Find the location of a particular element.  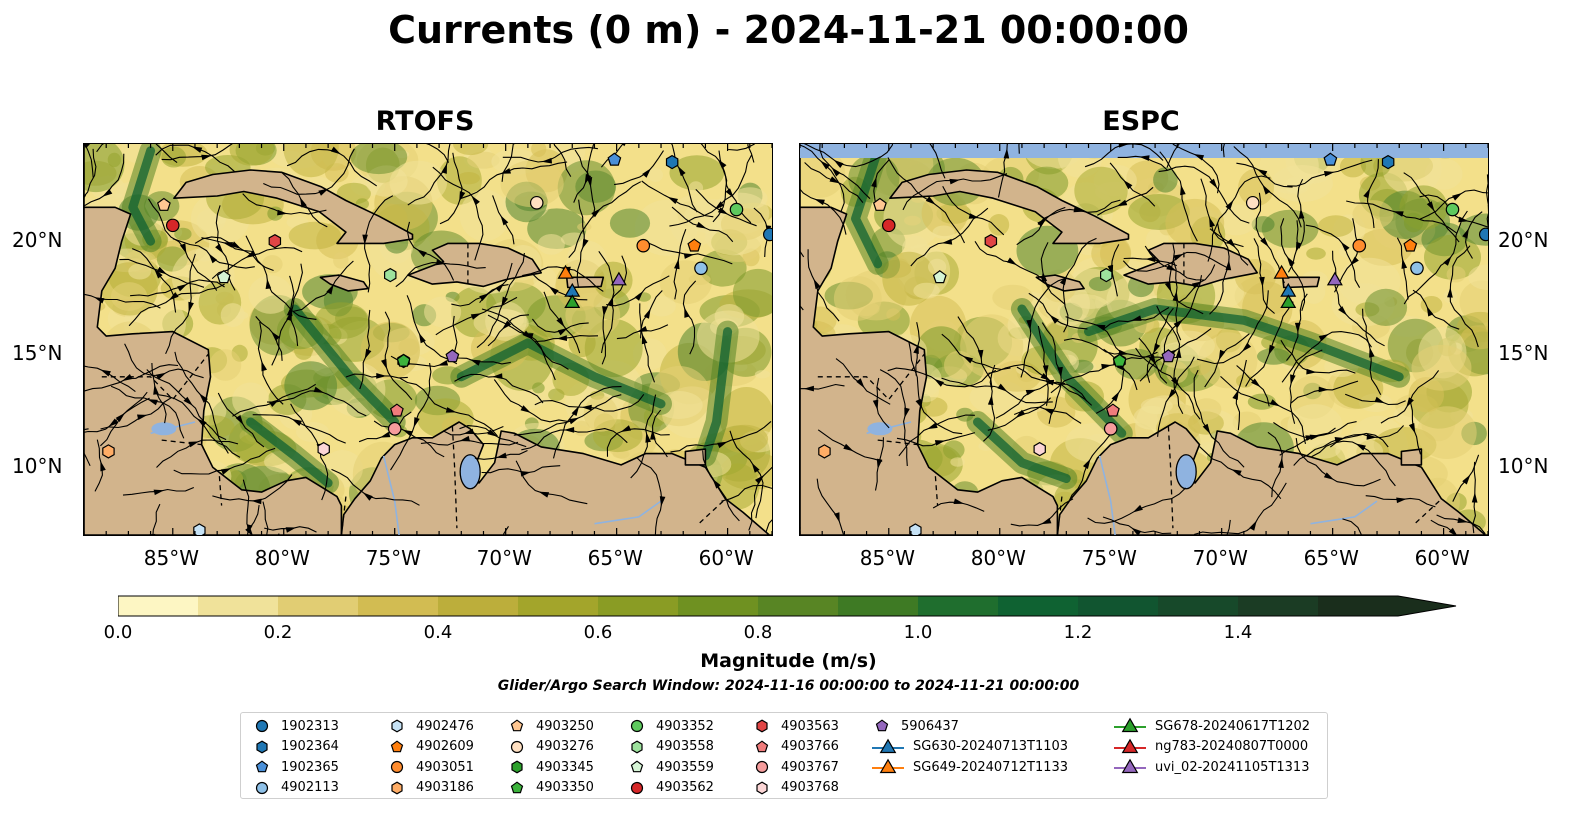

colorbar-tick-label: 1.2 is located at coordinates (1078, 632).